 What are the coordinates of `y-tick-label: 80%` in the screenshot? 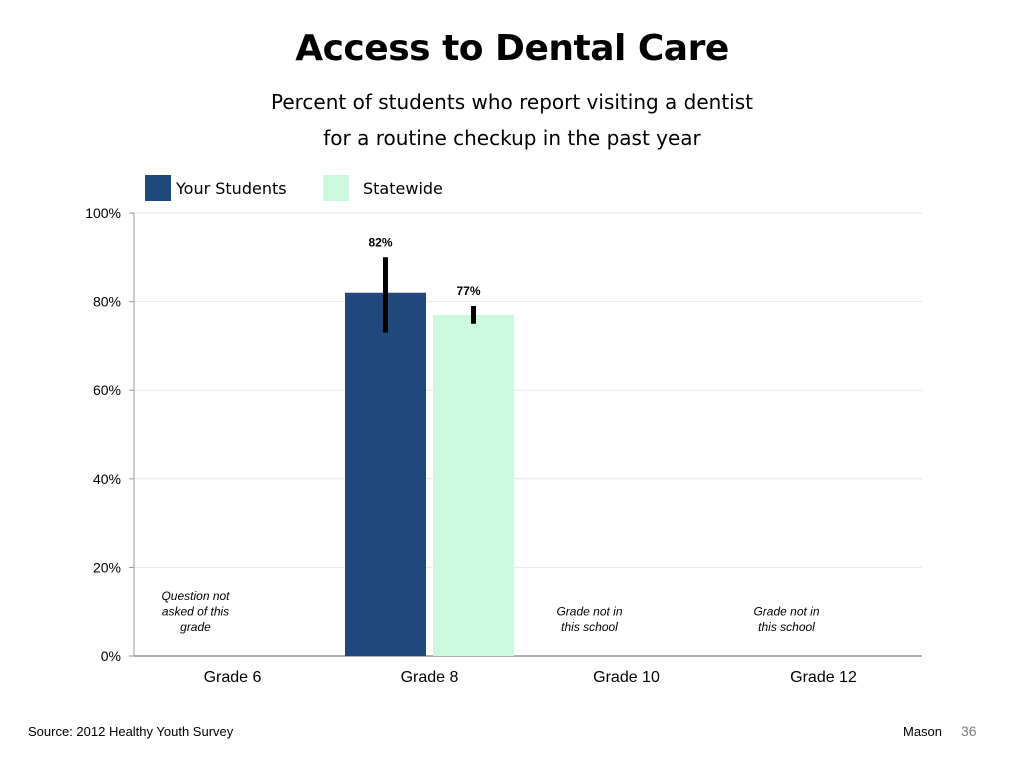 It's located at (107, 302).